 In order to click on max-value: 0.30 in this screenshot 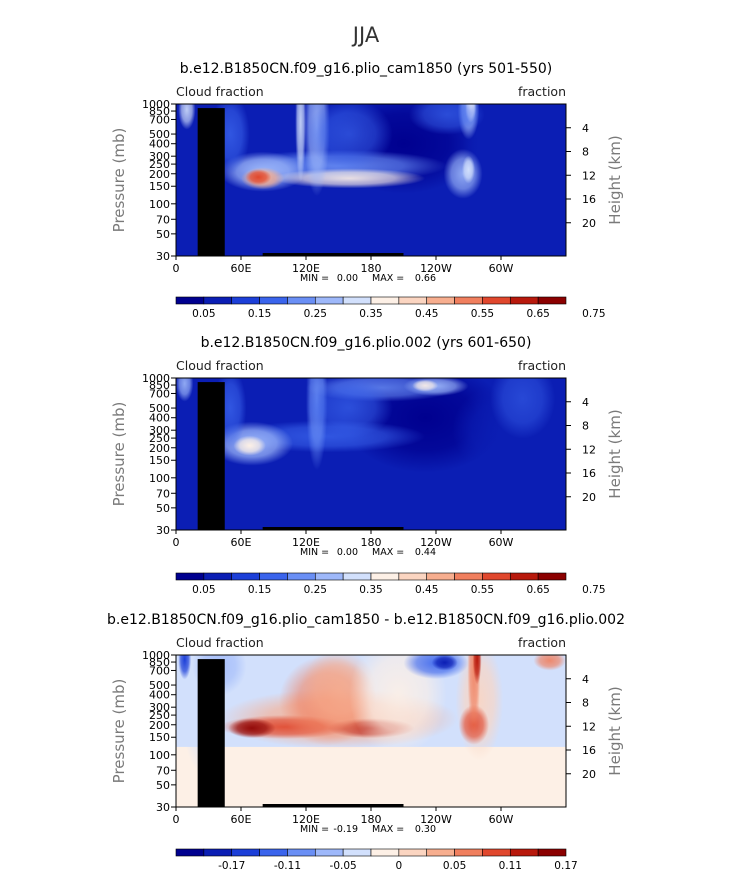, I will do `click(425, 829)`.